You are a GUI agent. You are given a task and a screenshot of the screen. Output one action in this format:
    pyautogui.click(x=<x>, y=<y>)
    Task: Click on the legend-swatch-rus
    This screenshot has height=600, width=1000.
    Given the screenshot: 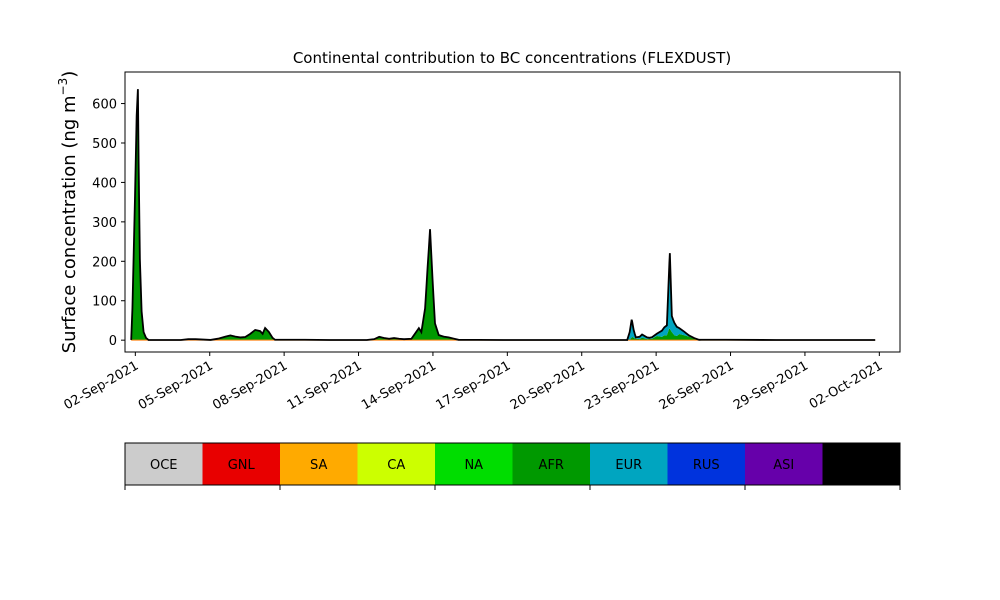 What is the action you would take?
    pyautogui.click(x=706, y=464)
    